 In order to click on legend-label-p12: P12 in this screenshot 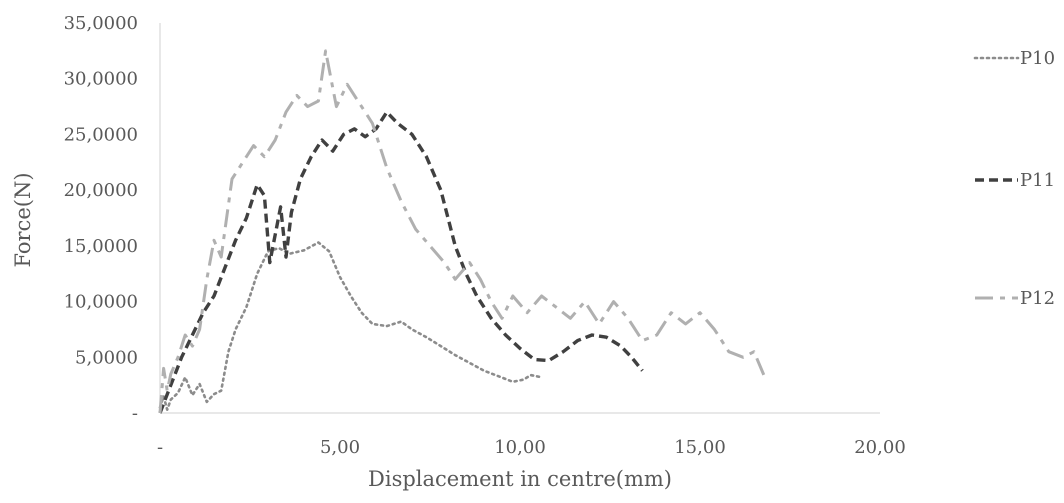, I will do `click(1037, 298)`.